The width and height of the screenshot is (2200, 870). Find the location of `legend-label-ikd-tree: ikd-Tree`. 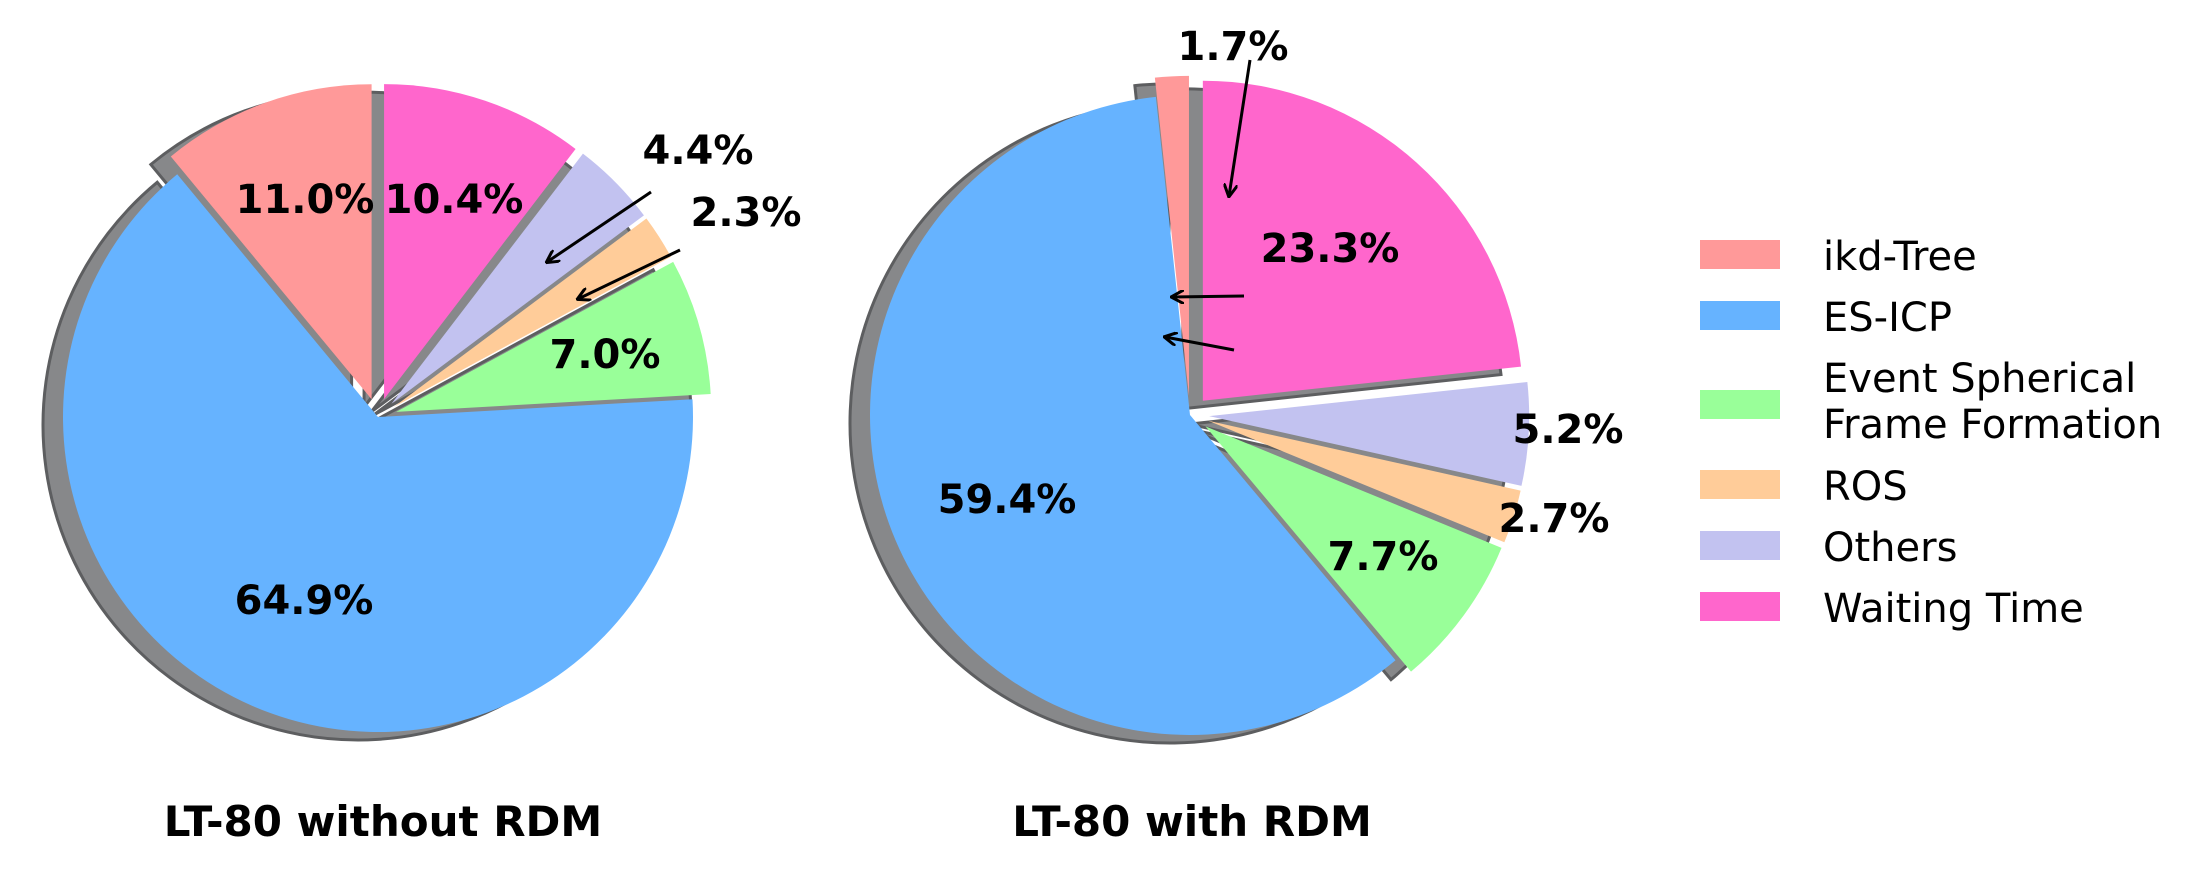

legend-label-ikd-tree: ikd-Tree is located at coordinates (1900, 257).